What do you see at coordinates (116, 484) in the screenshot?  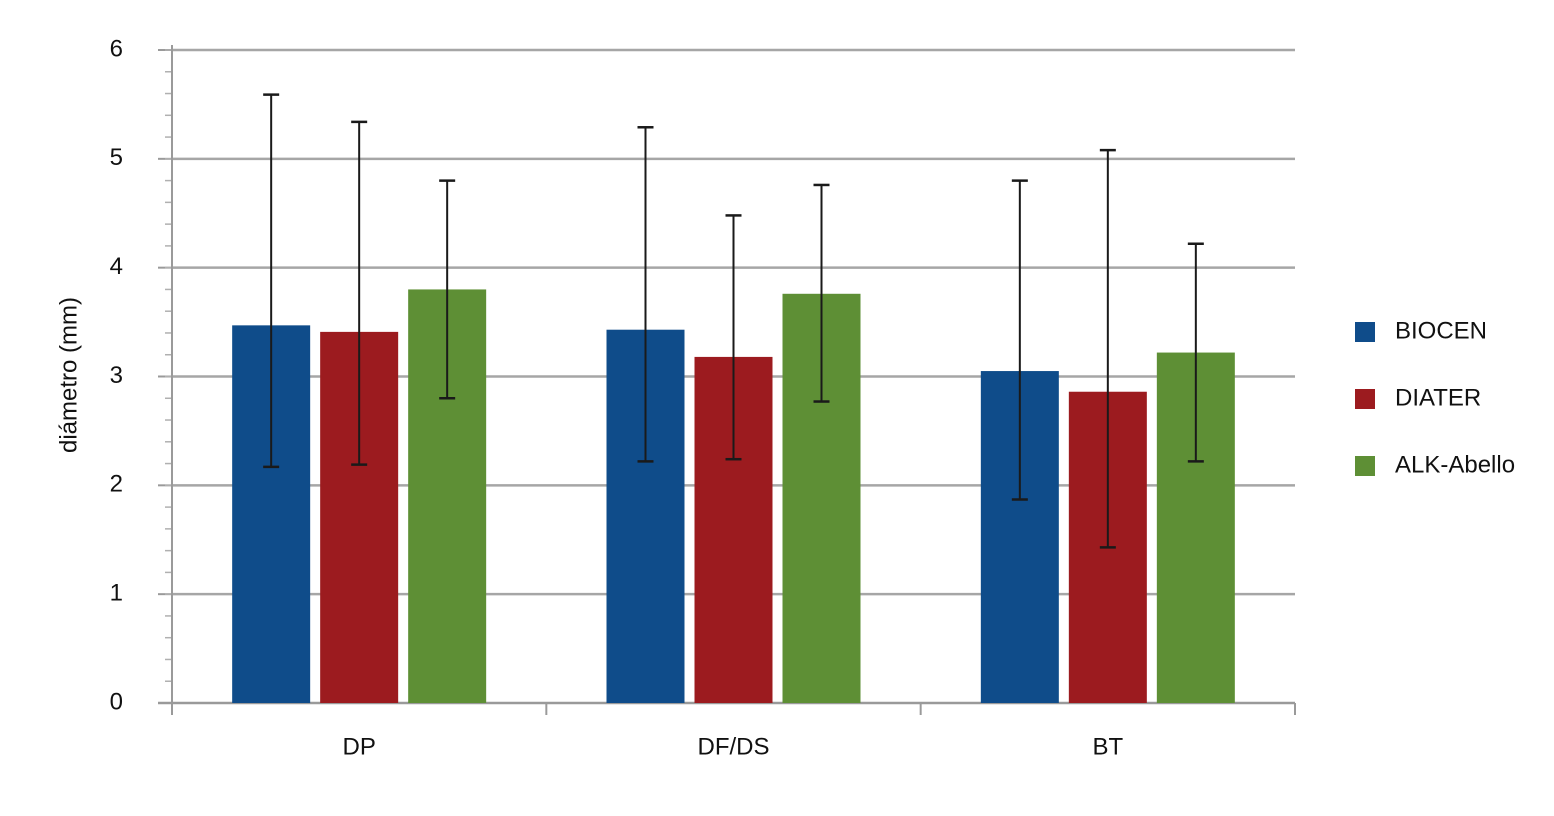 I see `y-tick-label: 2` at bounding box center [116, 484].